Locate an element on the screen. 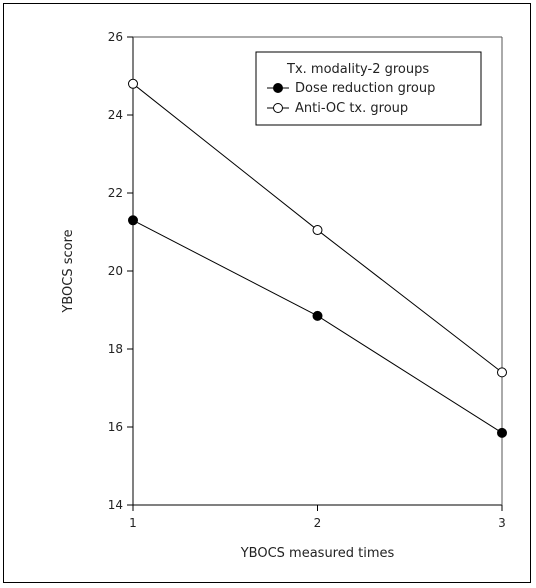 The width and height of the screenshot is (536, 588). legend-label: Anti-OC tx. group is located at coordinates (351, 108).